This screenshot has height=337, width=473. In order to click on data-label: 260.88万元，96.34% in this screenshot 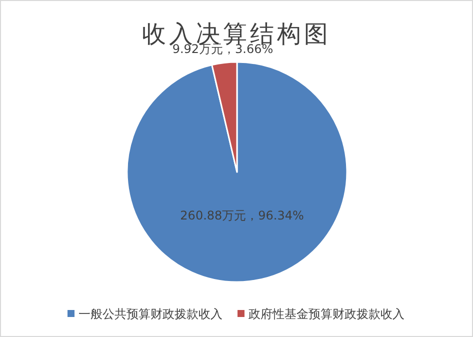, I will do `click(242, 215)`.